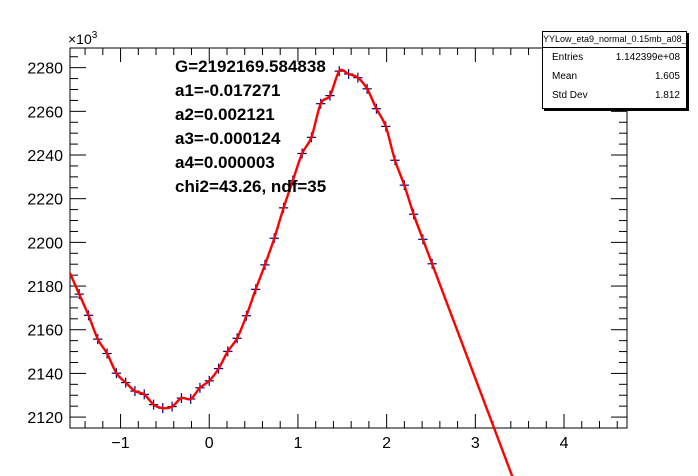  What do you see at coordinates (45, 69) in the screenshot?
I see `y-tick-label: 2280` at bounding box center [45, 69].